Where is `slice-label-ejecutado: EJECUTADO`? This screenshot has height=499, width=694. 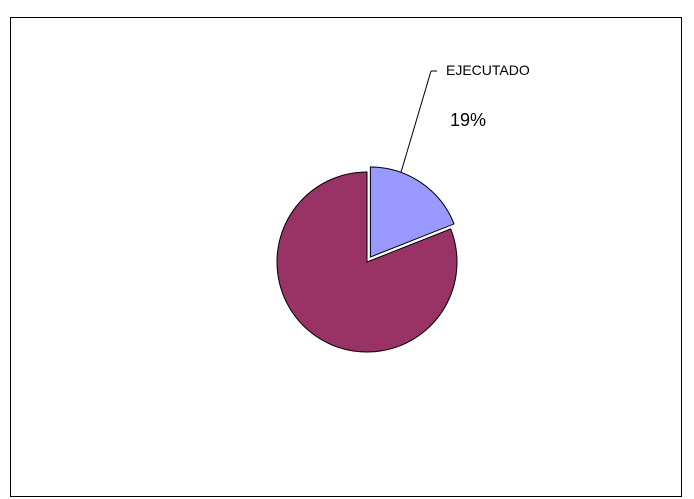 slice-label-ejecutado: EJECUTADO is located at coordinates (488, 70).